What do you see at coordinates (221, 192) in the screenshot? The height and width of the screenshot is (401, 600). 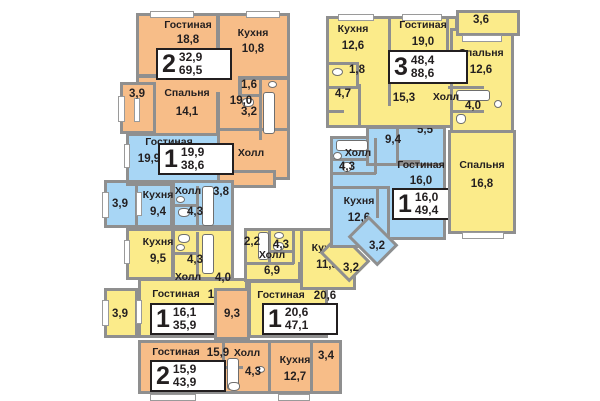 I see `room-area-3-8: 3,8` at bounding box center [221, 192].